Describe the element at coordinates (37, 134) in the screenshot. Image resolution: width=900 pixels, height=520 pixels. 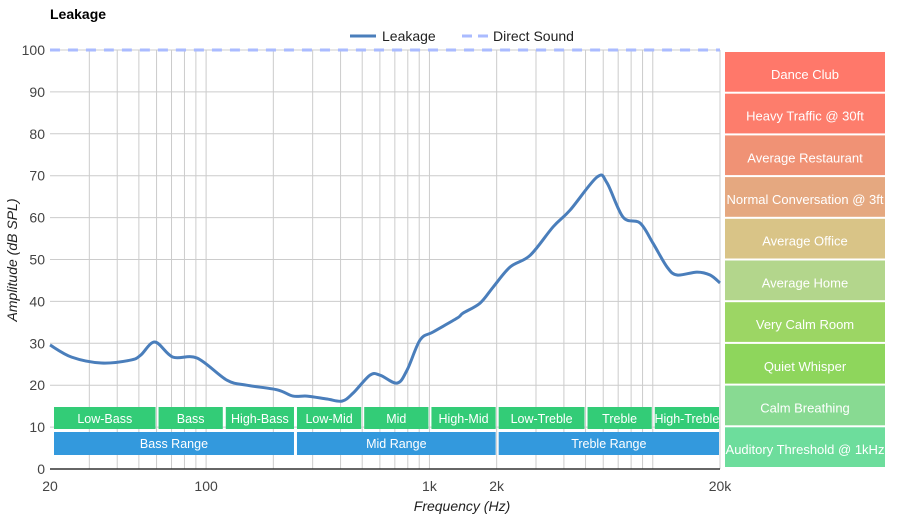
I see `y-tick-label: 80` at that location.